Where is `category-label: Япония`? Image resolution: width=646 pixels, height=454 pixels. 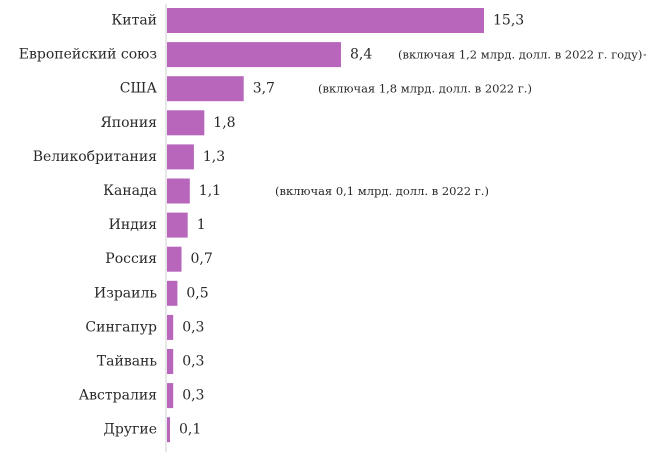 category-label: Япония is located at coordinates (128, 123).